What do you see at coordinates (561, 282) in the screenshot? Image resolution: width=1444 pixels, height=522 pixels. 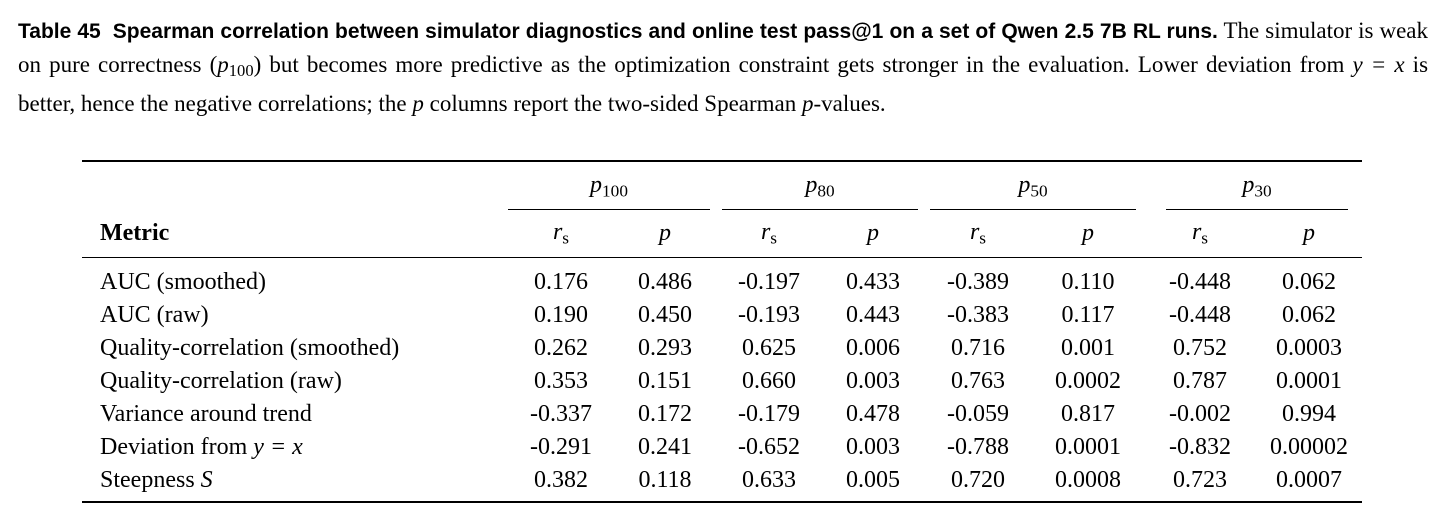 I see `cell: 0.176` at bounding box center [561, 282].